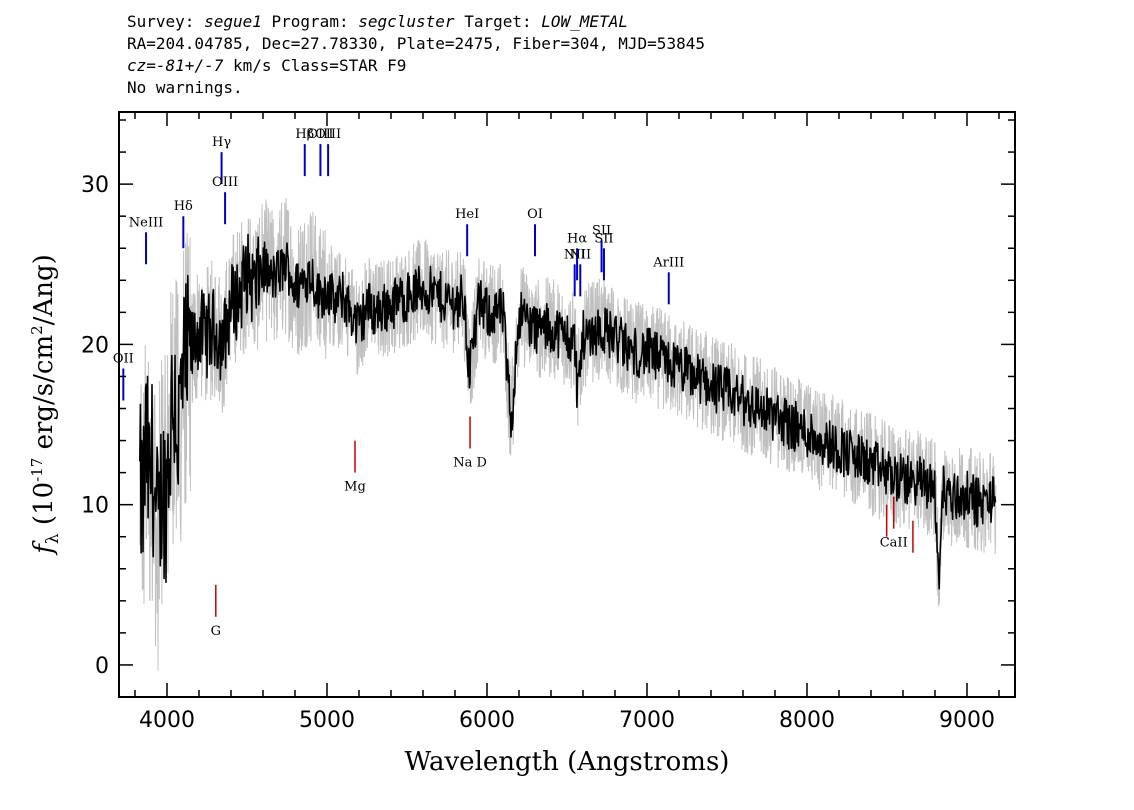 Image resolution: width=1134 pixels, height=810 pixels. Describe the element at coordinates (647, 720) in the screenshot. I see `x-tick-label: 7000` at that location.